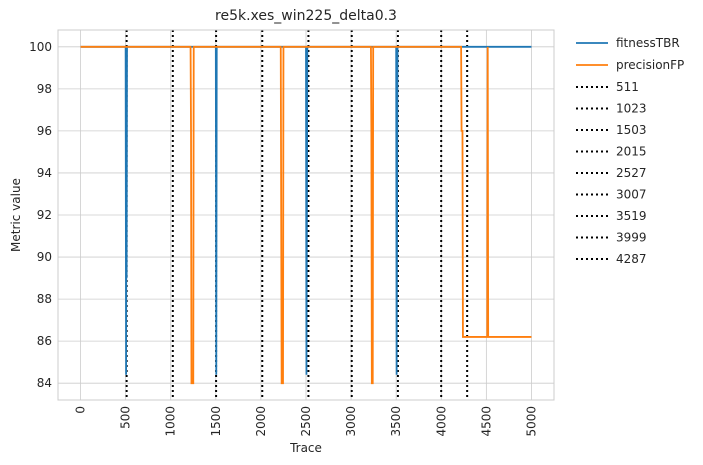  Describe the element at coordinates (44, 341) in the screenshot. I see `y-tick-label: 86` at that location.